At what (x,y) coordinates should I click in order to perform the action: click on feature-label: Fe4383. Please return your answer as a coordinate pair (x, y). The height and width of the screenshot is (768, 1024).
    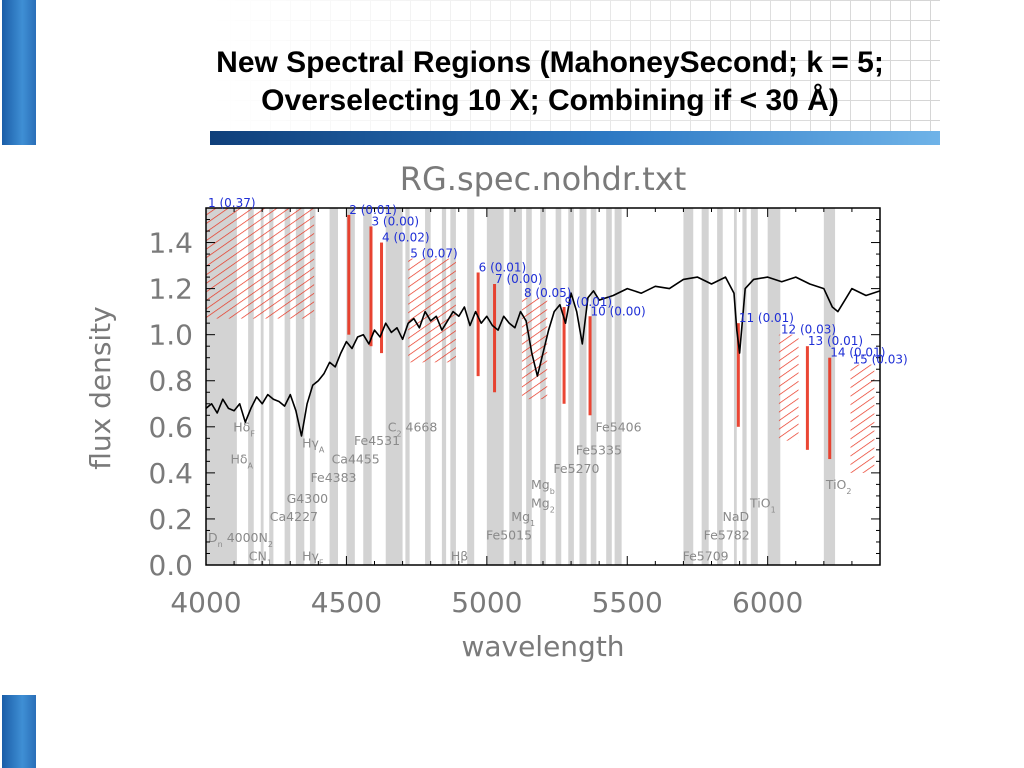
    Looking at the image, I should click on (334, 477).